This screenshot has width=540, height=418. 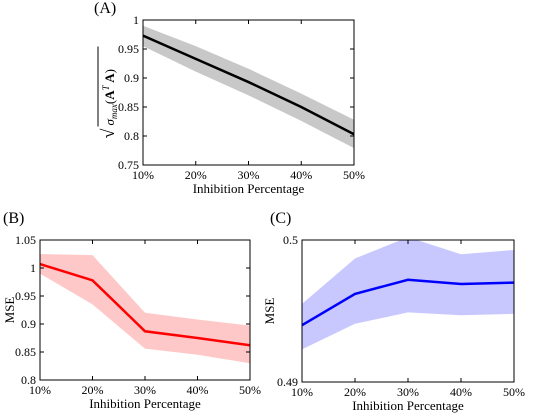 What do you see at coordinates (110, 97) in the screenshot?
I see `svg-text: σmax(AT A)` at bounding box center [110, 97].